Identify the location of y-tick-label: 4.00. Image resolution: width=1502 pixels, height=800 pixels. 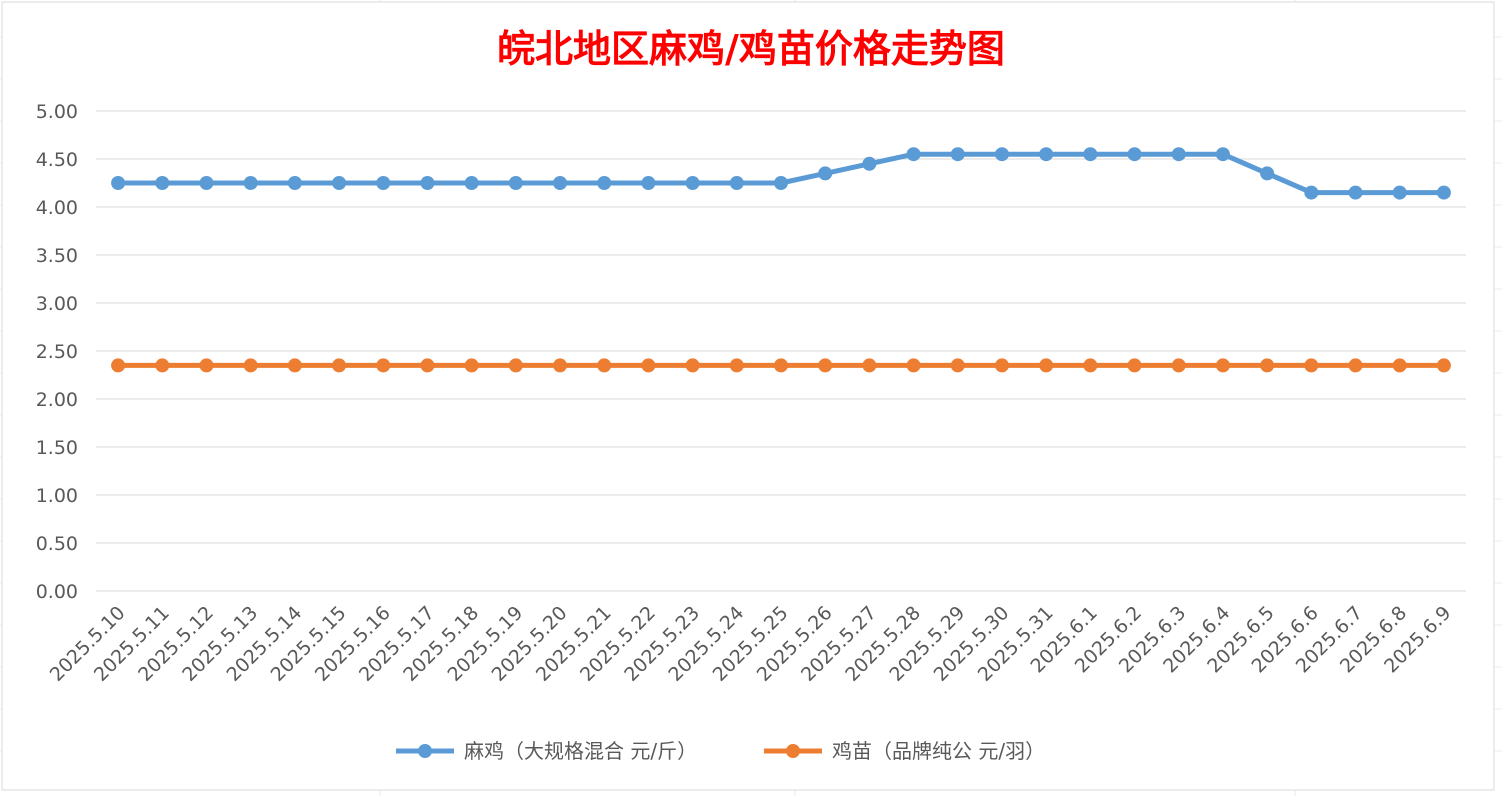
(57, 208).